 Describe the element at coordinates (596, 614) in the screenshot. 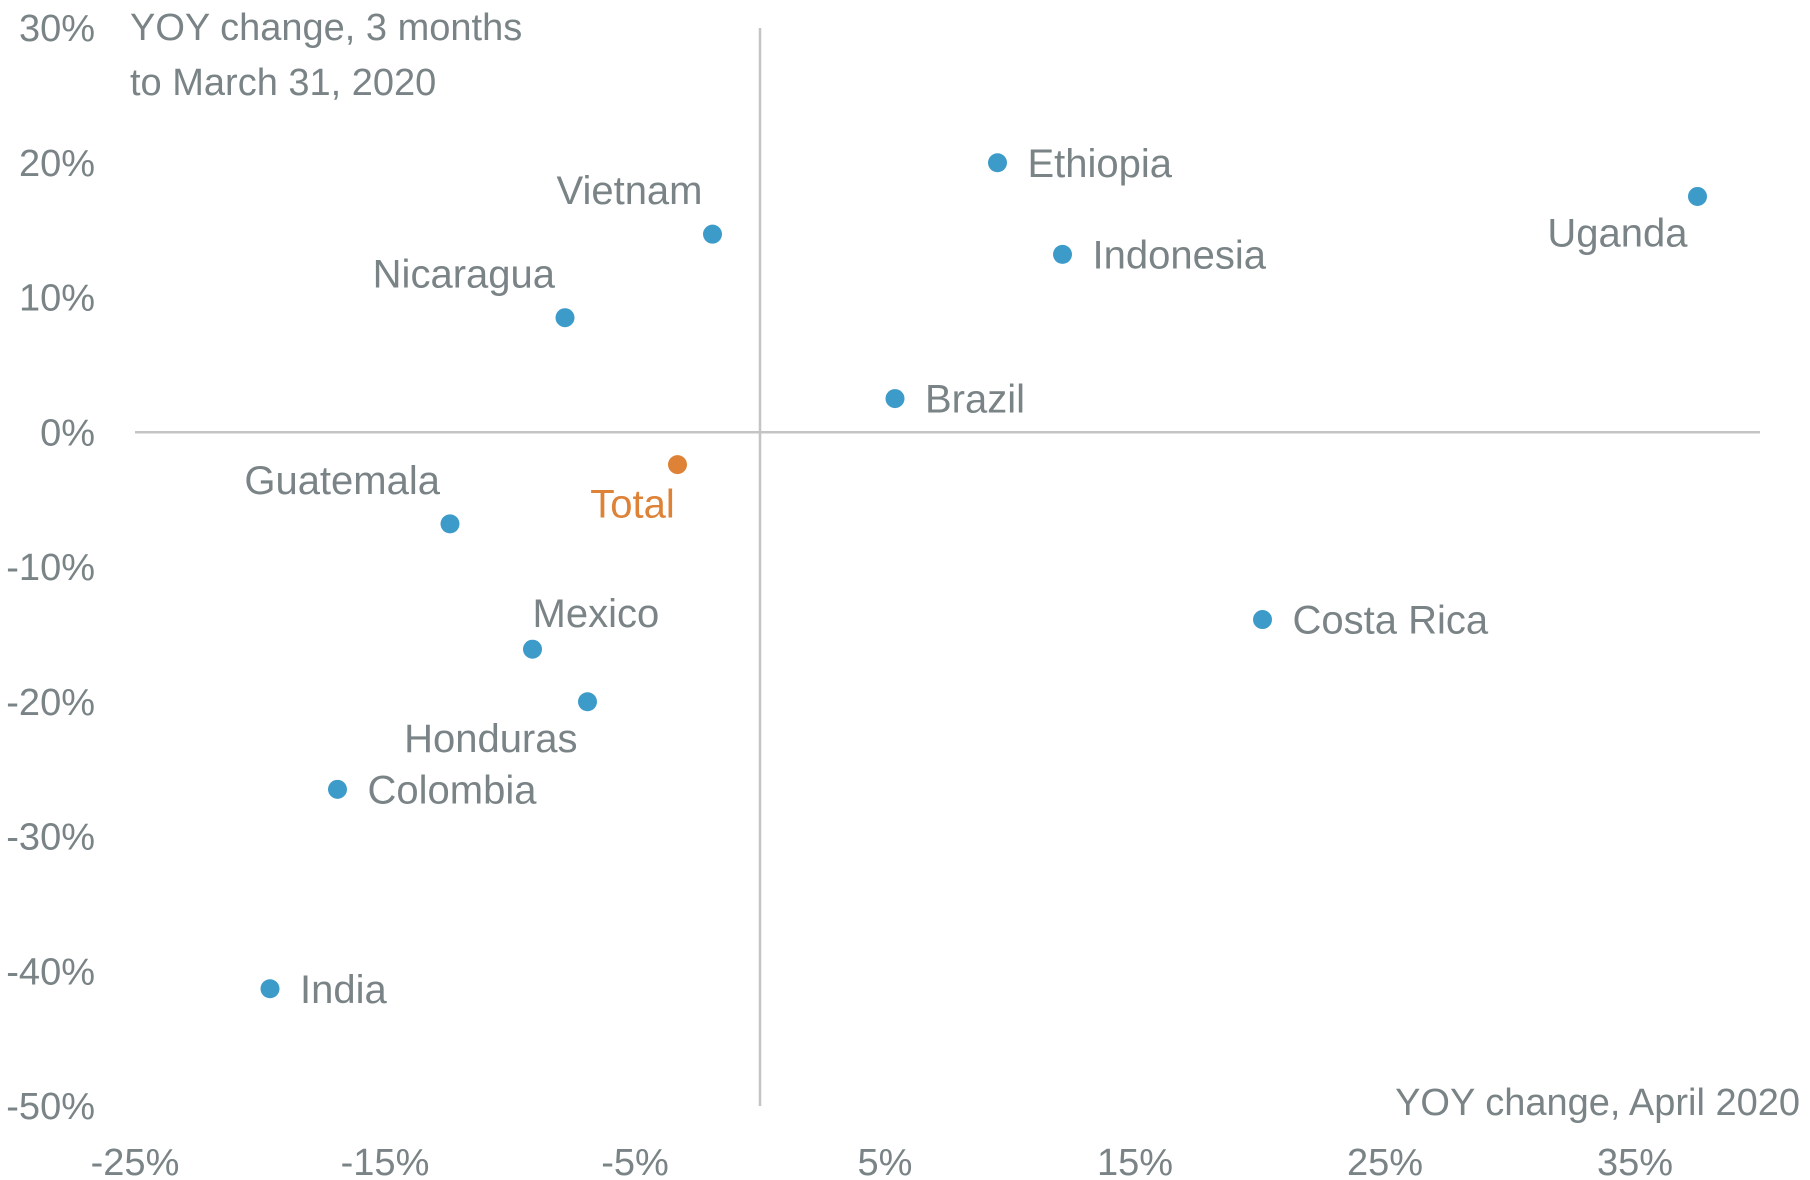

I see `point-label-mexico: Mexico` at that location.